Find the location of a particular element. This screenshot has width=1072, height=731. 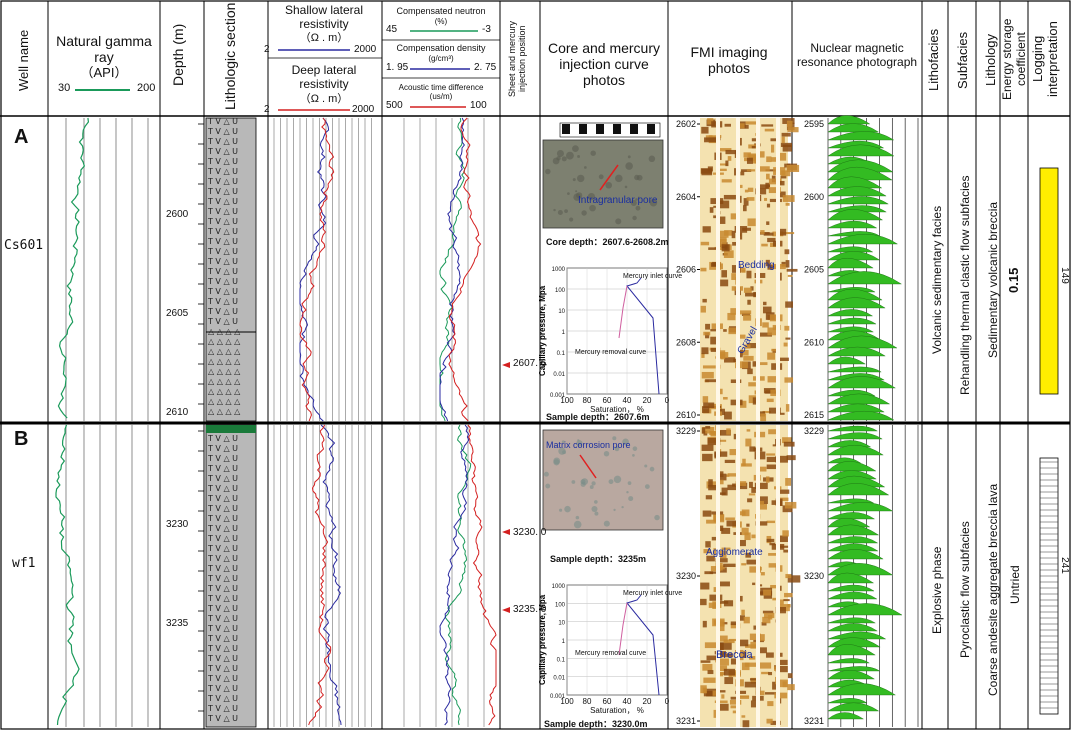

sample-depth-a: Sample depth：2607.6m is located at coordinates (598, 417).